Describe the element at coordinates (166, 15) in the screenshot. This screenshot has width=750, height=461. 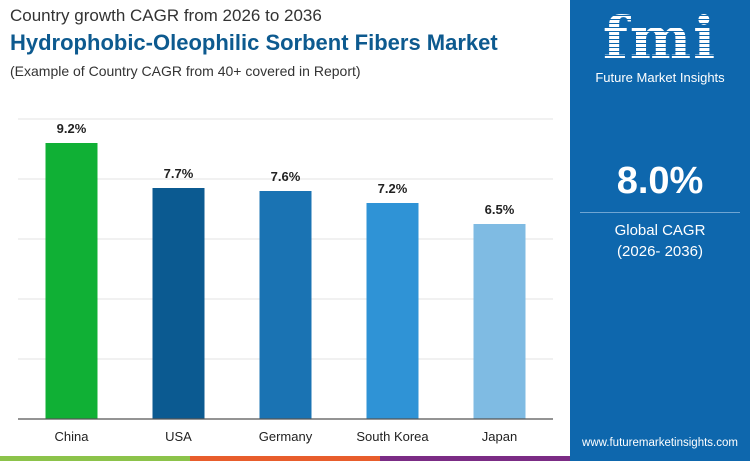
I see `chart-subtitle: Country growth CAGR from 2026 to 2036` at that location.